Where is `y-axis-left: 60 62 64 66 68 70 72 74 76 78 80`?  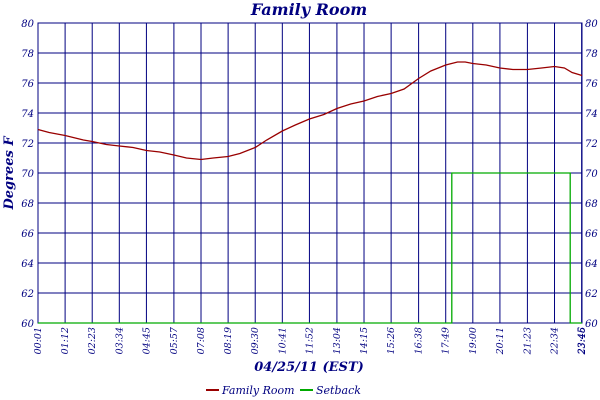 y-axis-left: 60 62 64 66 68 70 72 74 76 78 80 is located at coordinates (27, 174).